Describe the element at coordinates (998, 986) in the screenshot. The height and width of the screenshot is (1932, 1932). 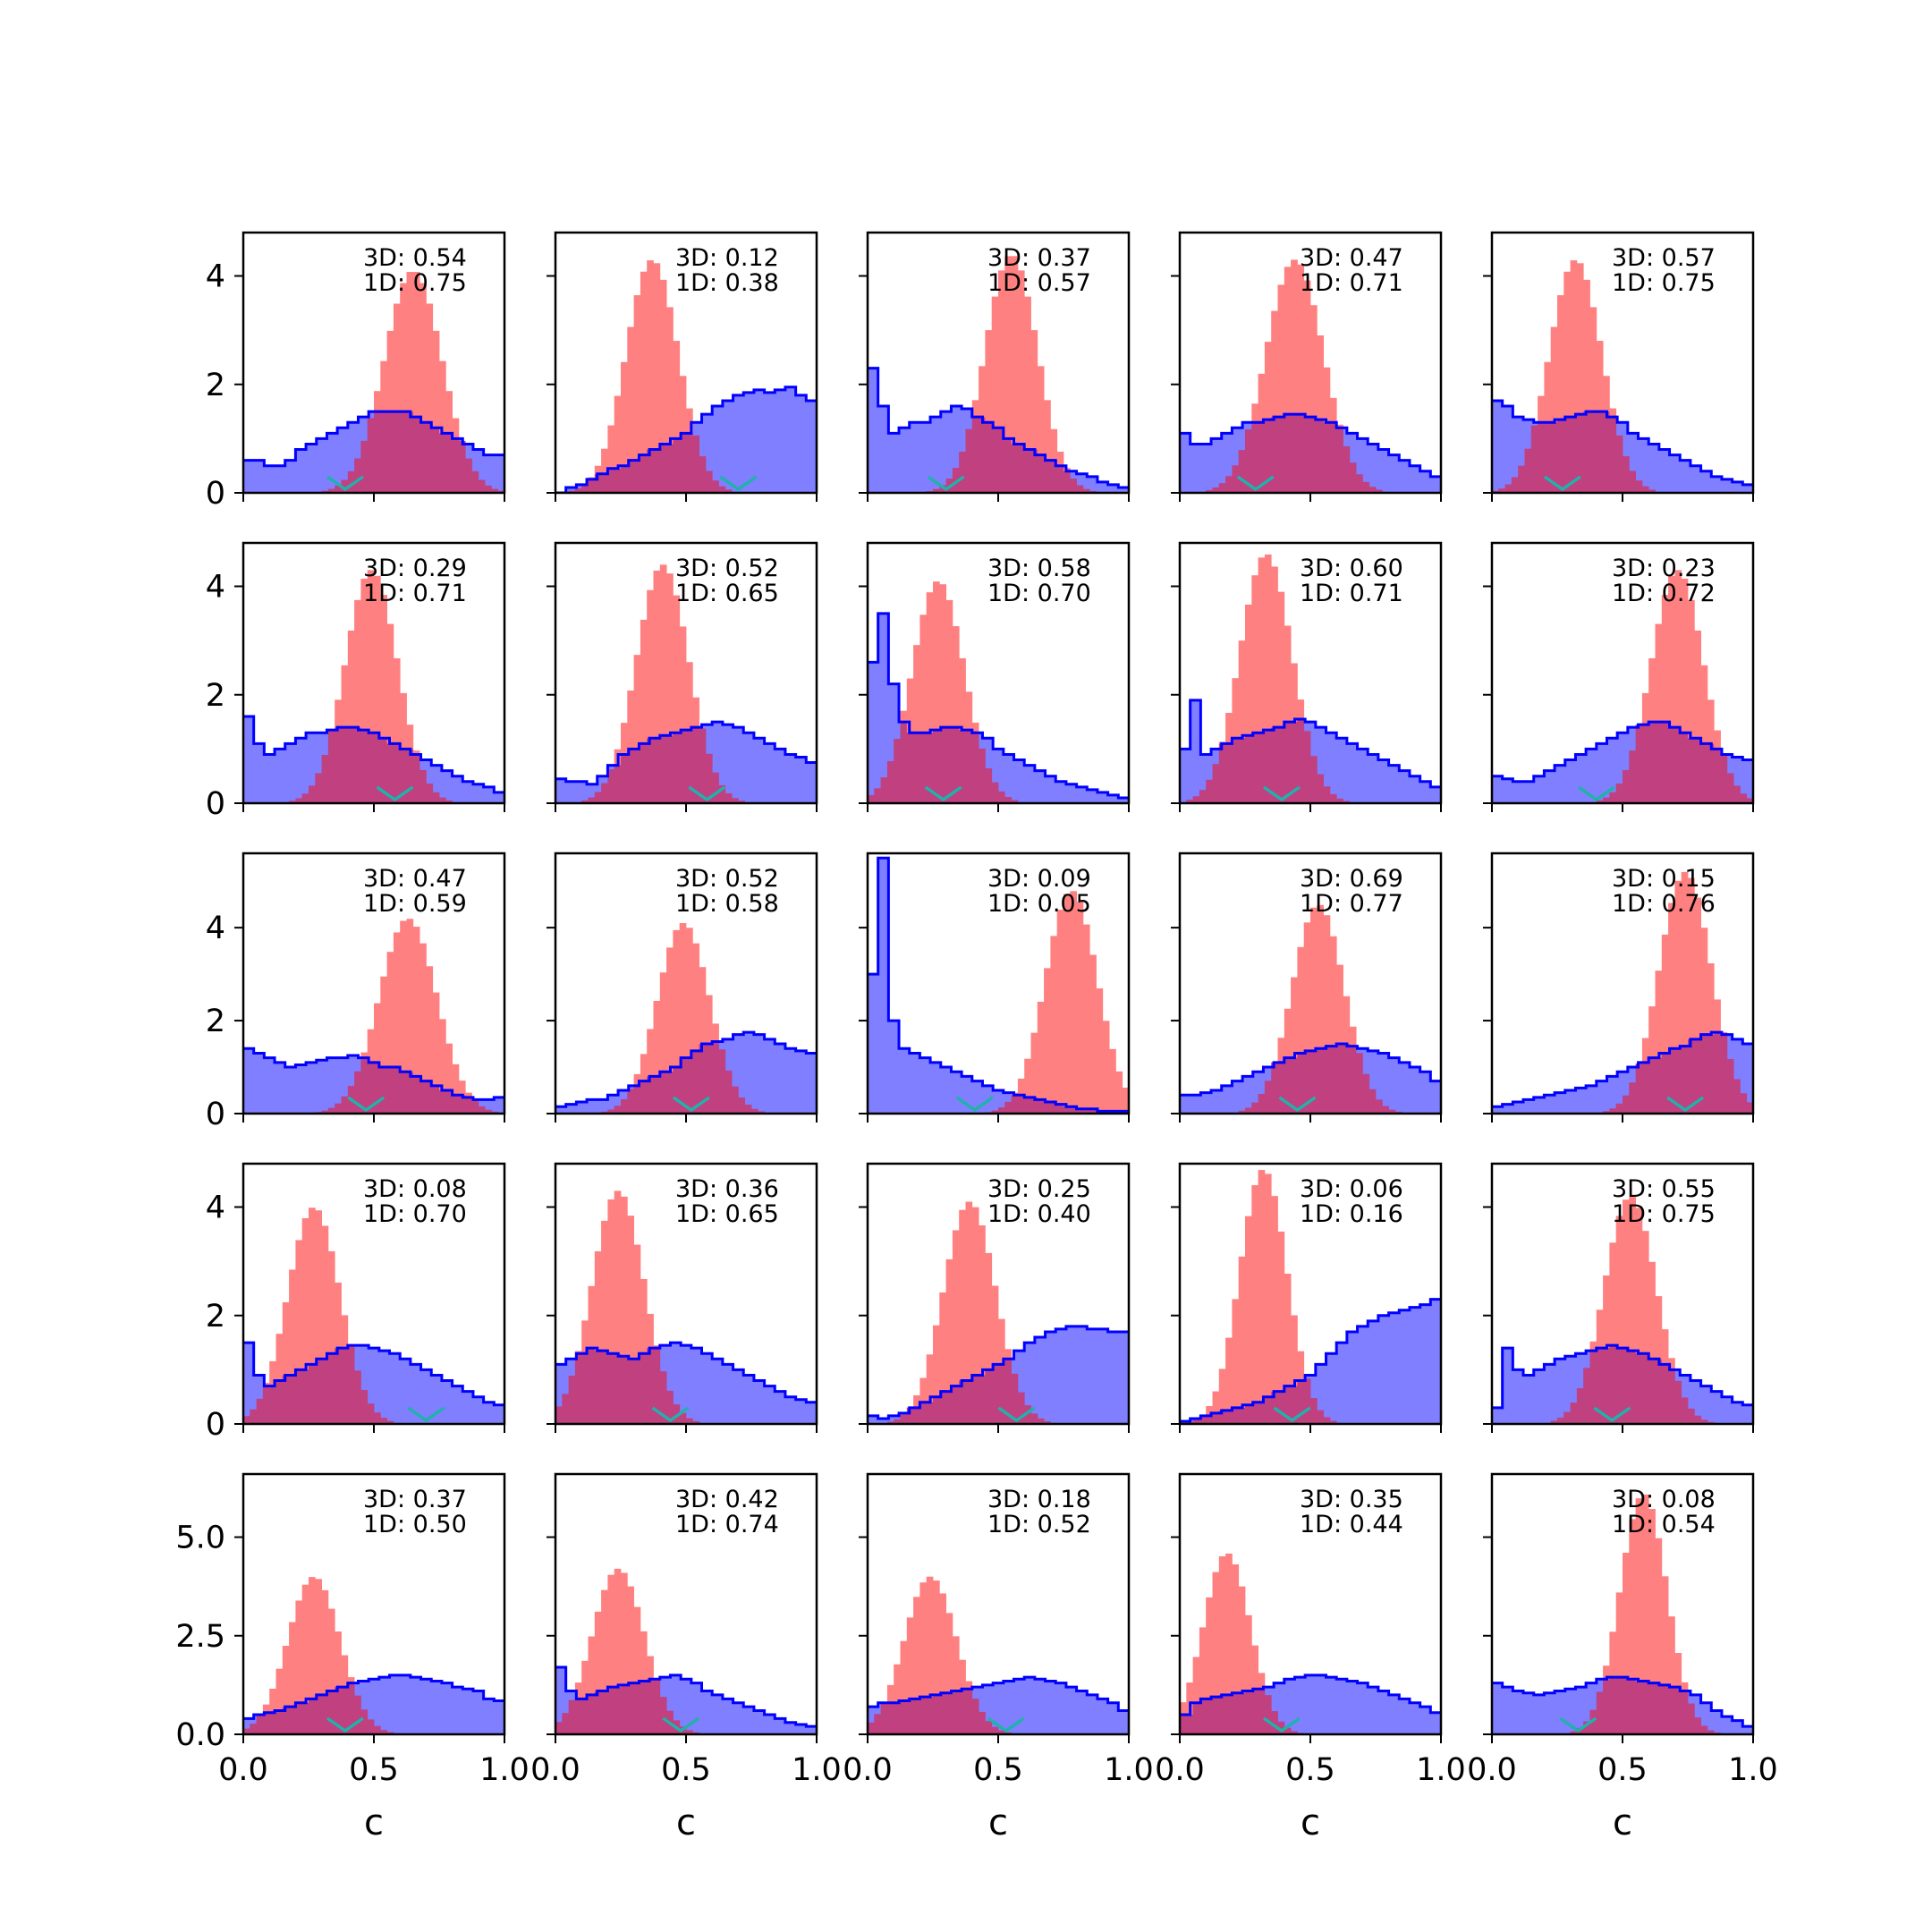
I see `prior-histogram` at that location.